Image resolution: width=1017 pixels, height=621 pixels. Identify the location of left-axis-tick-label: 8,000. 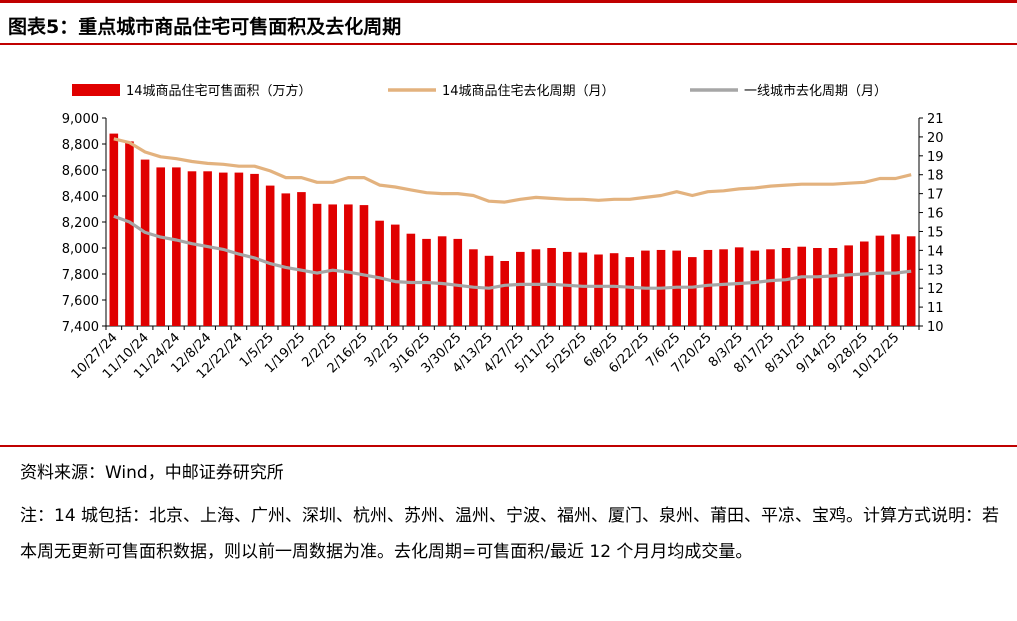
(80, 249).